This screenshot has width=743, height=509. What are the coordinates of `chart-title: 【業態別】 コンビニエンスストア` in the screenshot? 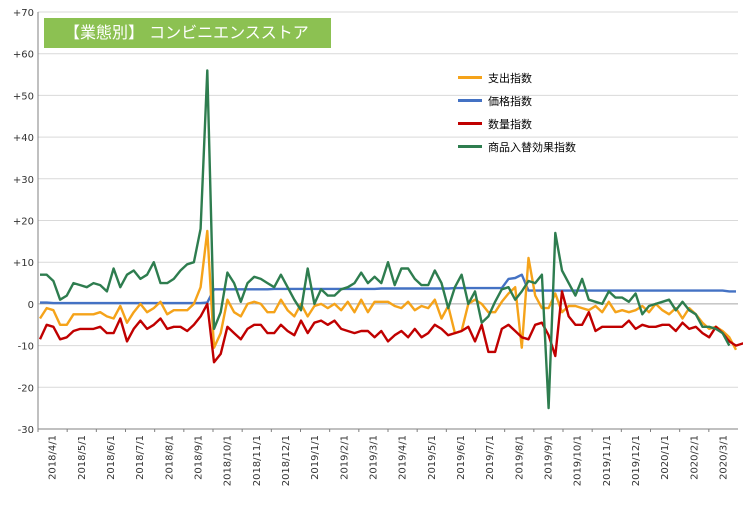 It's located at (187, 33).